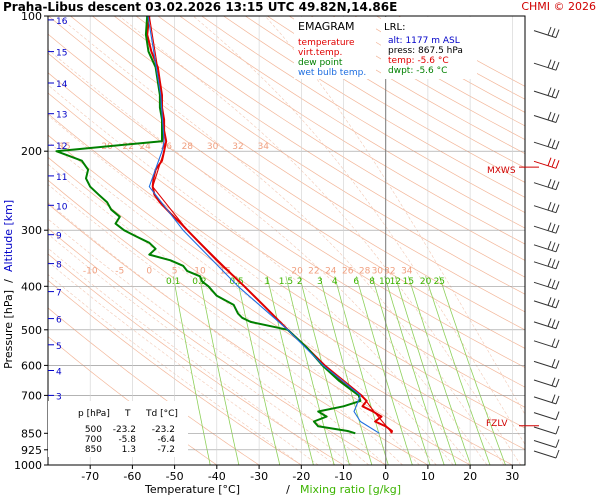  What do you see at coordinates (361, 370) in the screenshot?
I see `mixing-ratio-line` at bounding box center [361, 370].